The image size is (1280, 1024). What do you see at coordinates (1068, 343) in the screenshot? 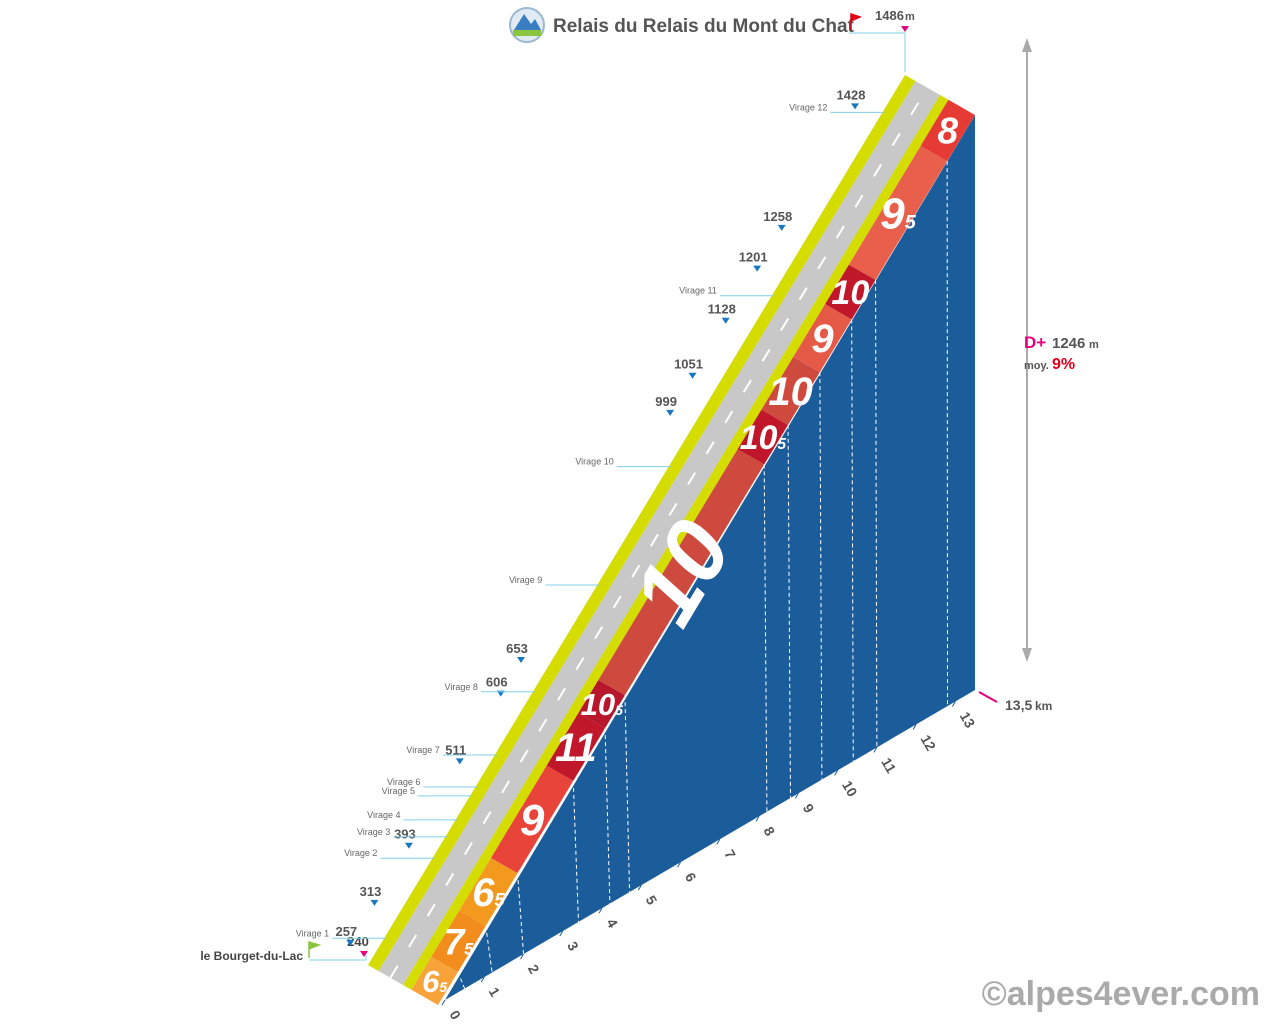
I see `gain-value: 1246` at bounding box center [1068, 343].